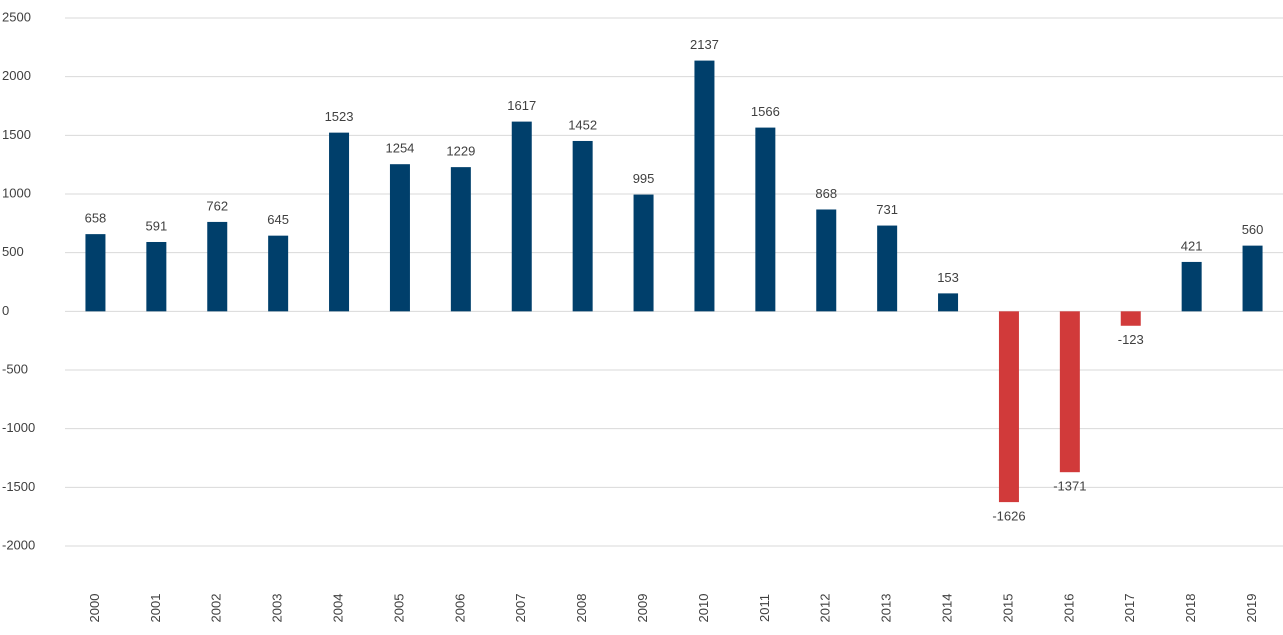 The height and width of the screenshot is (635, 1283). I want to click on value-label: 153, so click(948, 277).